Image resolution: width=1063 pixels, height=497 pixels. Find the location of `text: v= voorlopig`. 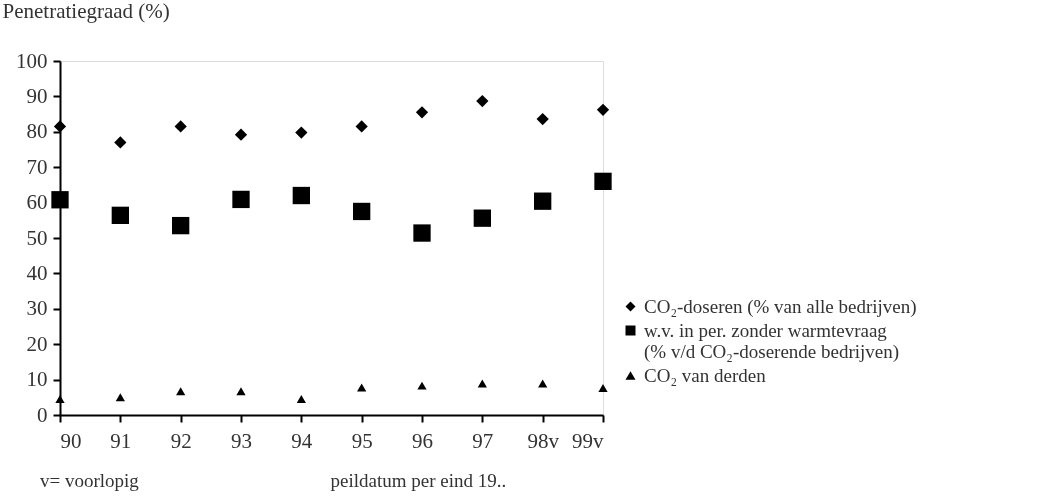

text: v= voorlopig is located at coordinates (90, 480).